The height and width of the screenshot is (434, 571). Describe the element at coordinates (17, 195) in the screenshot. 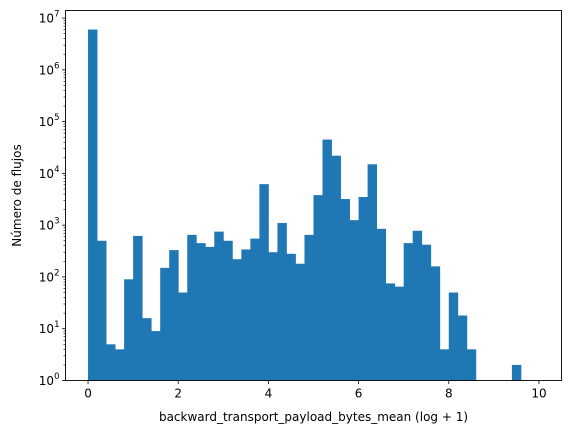

I see `y-axis-title: Número de flujos` at that location.